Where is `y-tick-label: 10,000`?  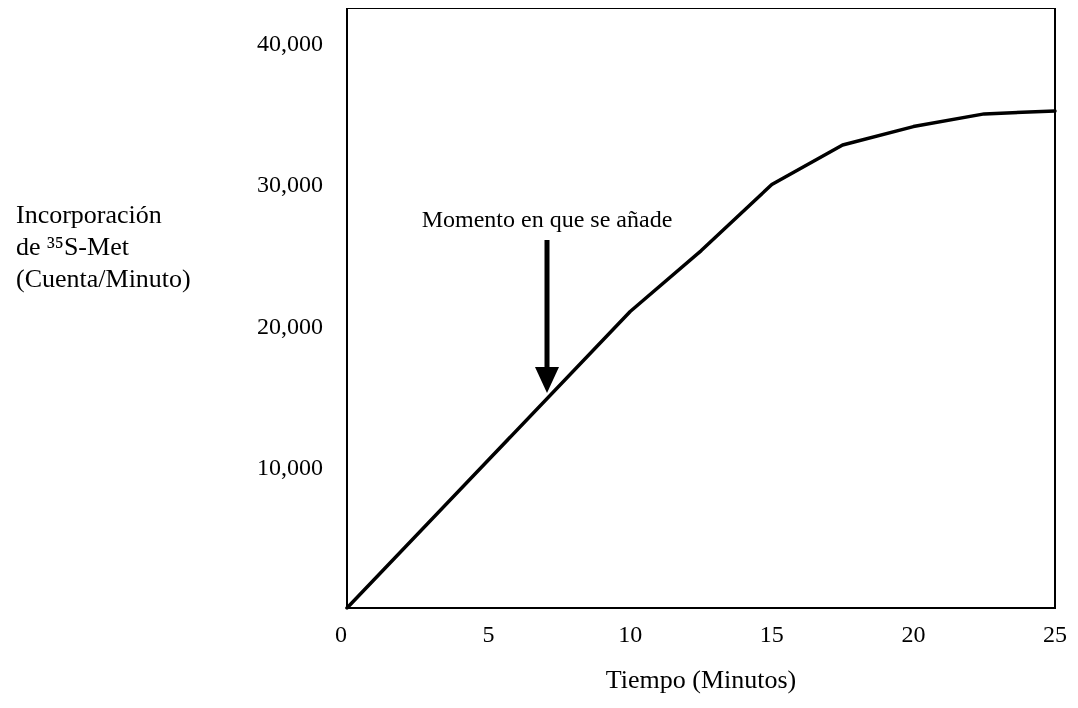 y-tick-label: 10,000 is located at coordinates (290, 466).